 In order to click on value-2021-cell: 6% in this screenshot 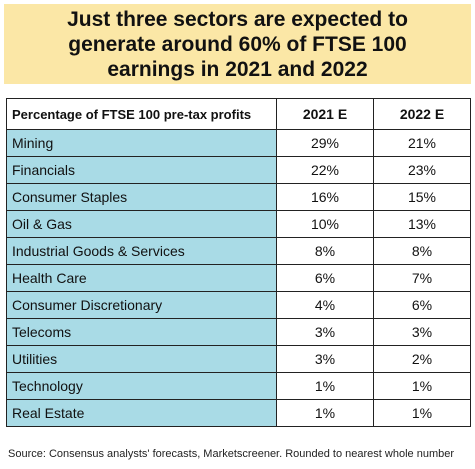, I will do `click(325, 278)`.